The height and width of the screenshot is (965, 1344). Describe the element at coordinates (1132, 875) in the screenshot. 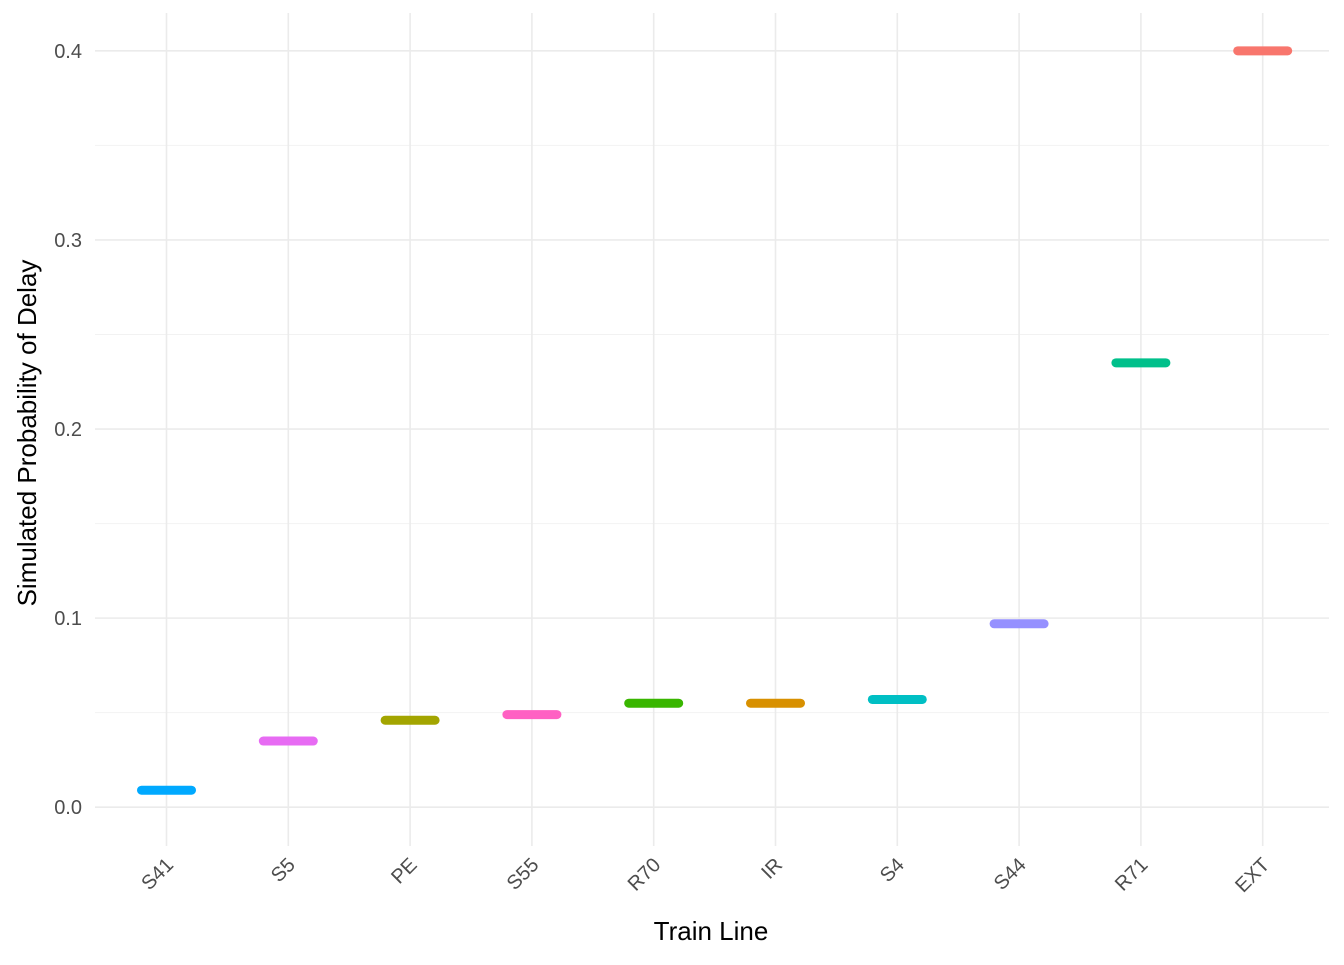

I see `x-tick-label: R71` at that location.